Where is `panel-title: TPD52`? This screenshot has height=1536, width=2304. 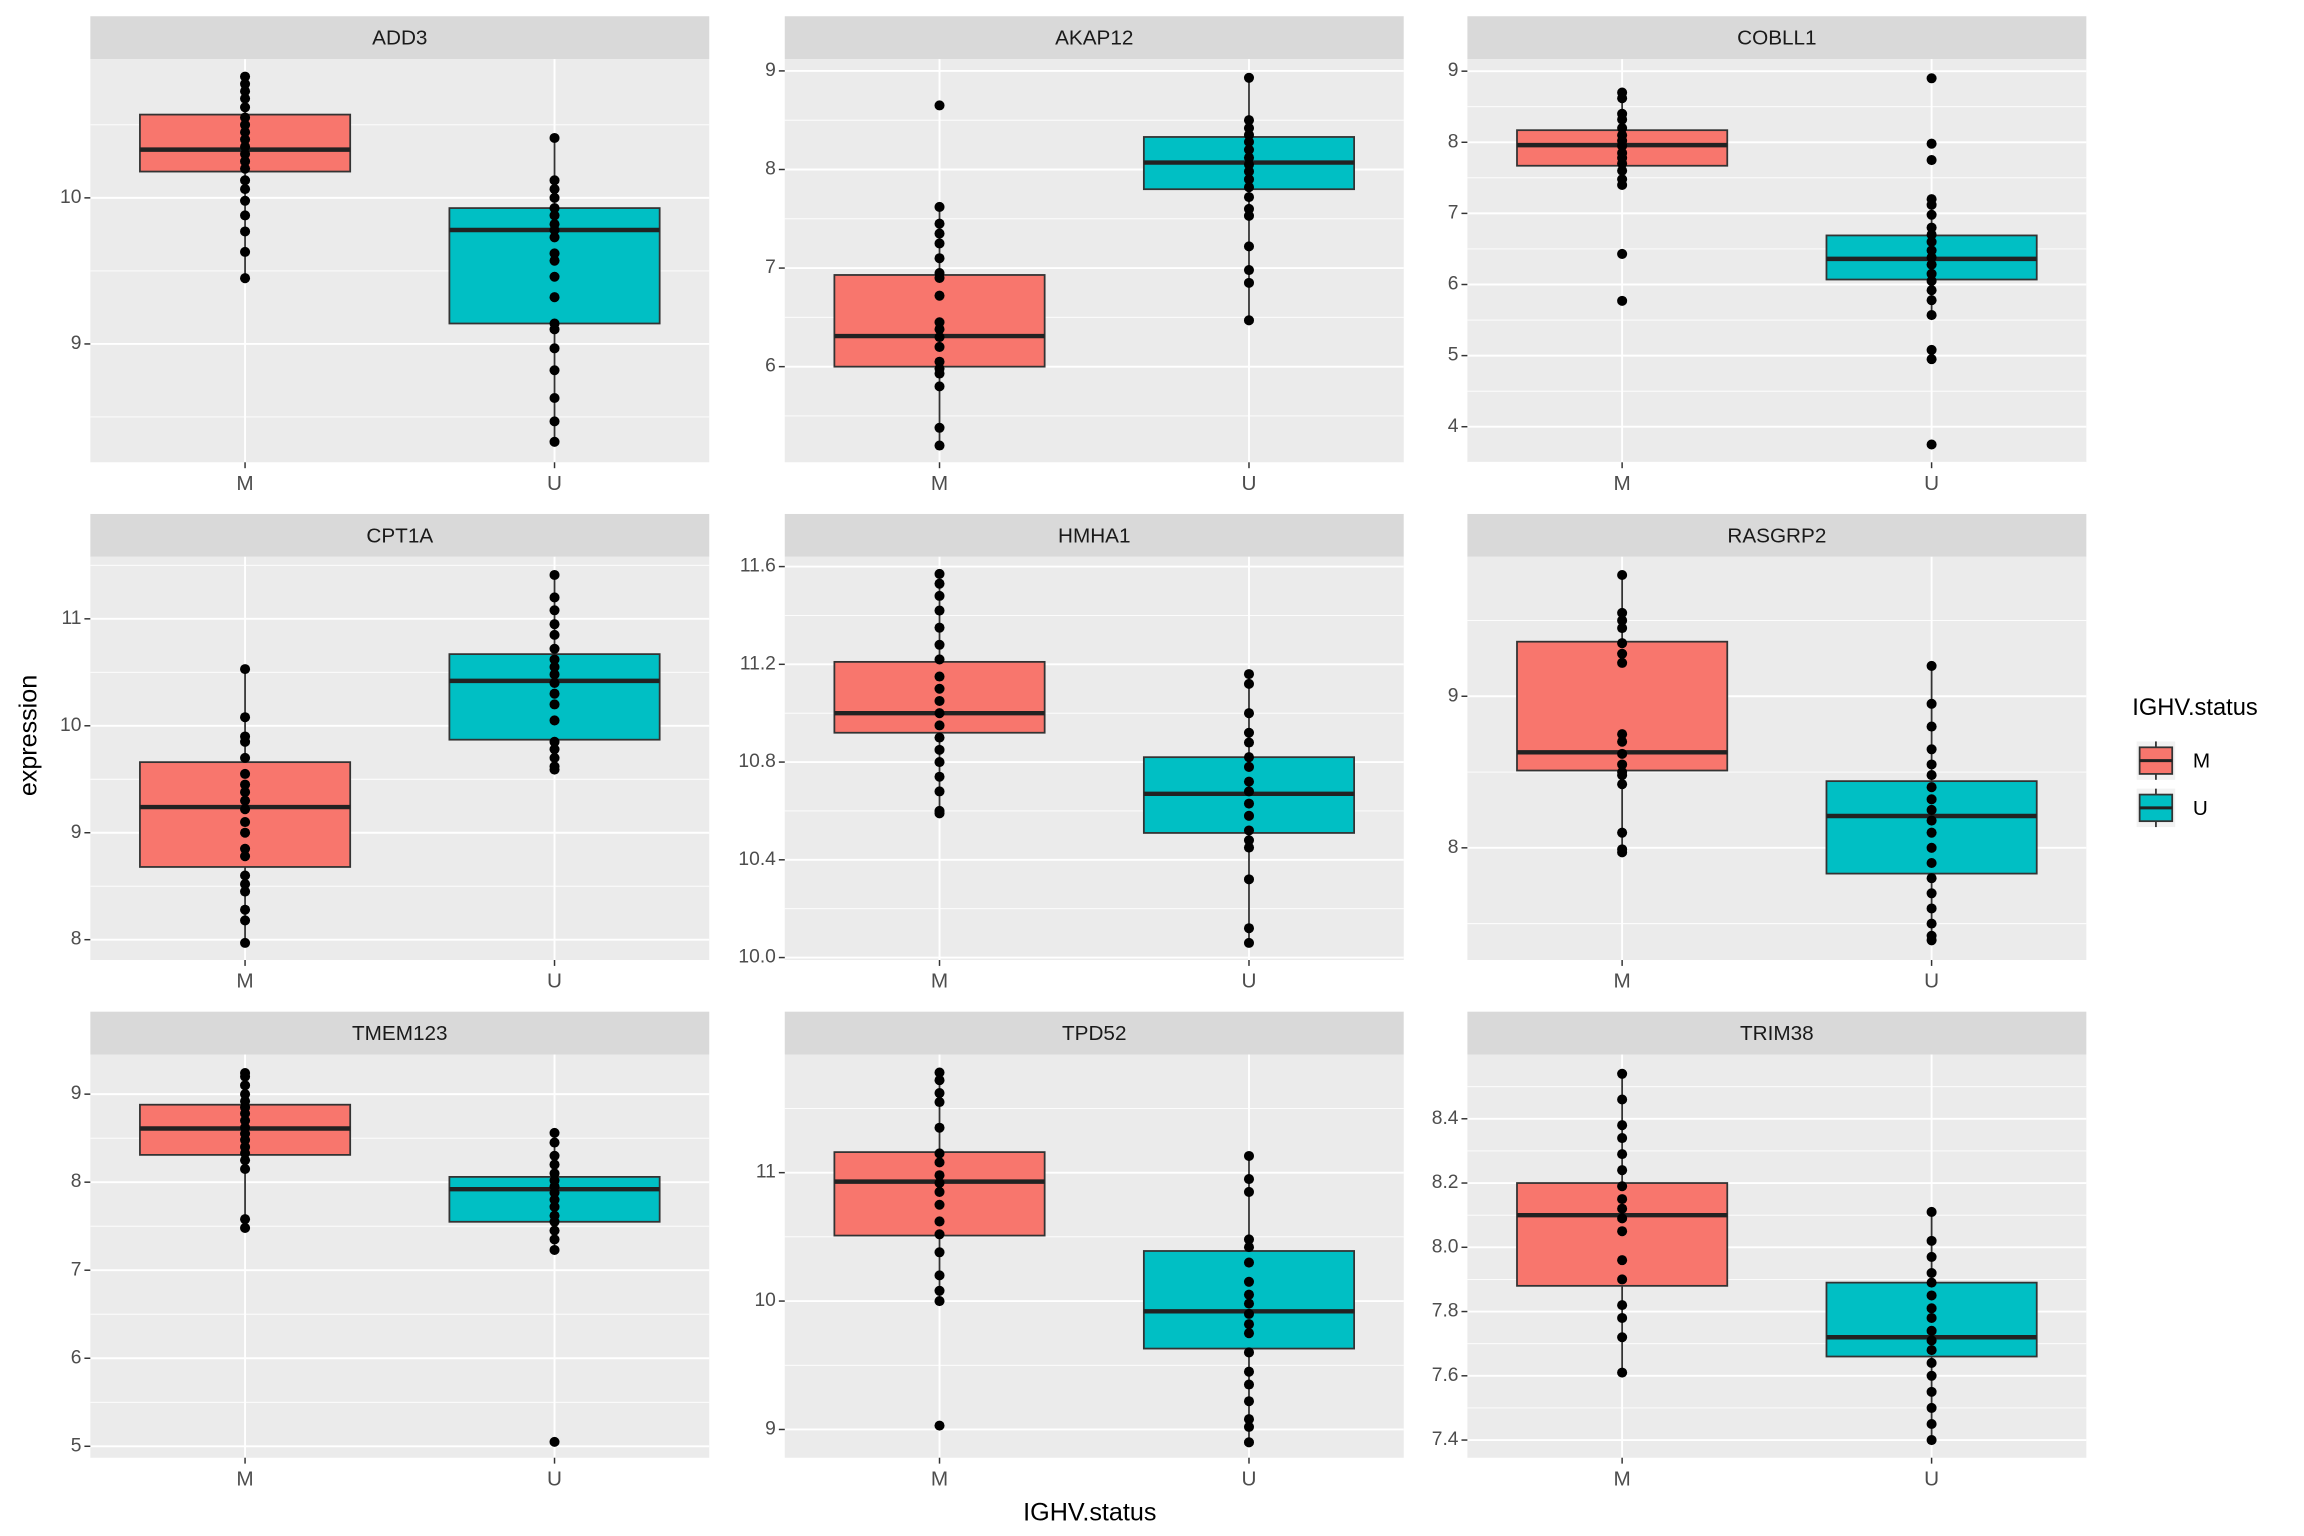 panel-title: TPD52 is located at coordinates (1094, 1033).